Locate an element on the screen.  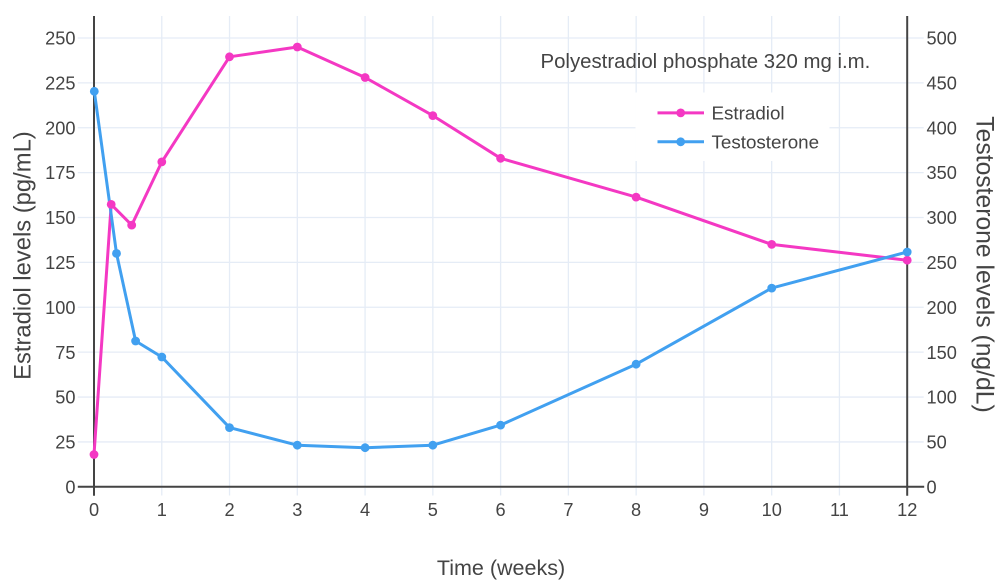
svg-text: 3 is located at coordinates (297, 510).